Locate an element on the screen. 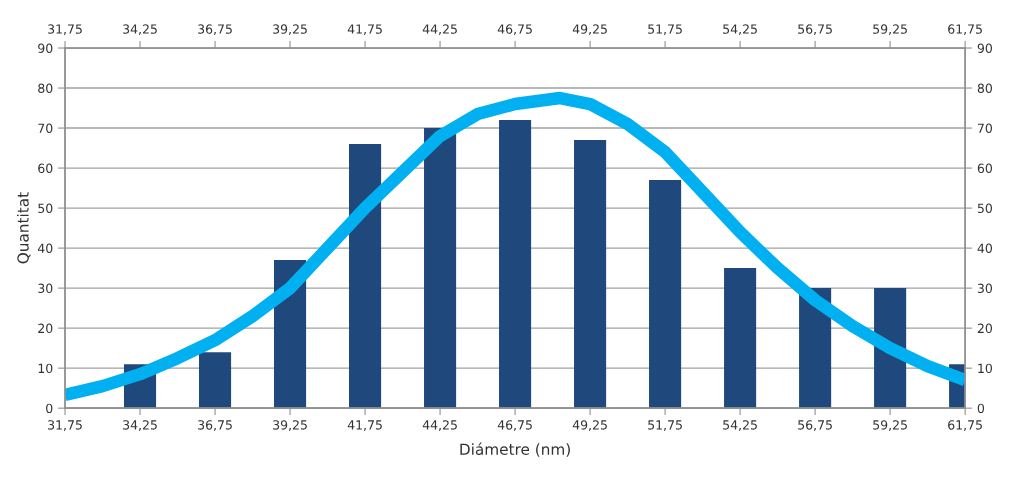 This screenshot has width=1024, height=490. x-tick-label: 31,75 is located at coordinates (65, 425).